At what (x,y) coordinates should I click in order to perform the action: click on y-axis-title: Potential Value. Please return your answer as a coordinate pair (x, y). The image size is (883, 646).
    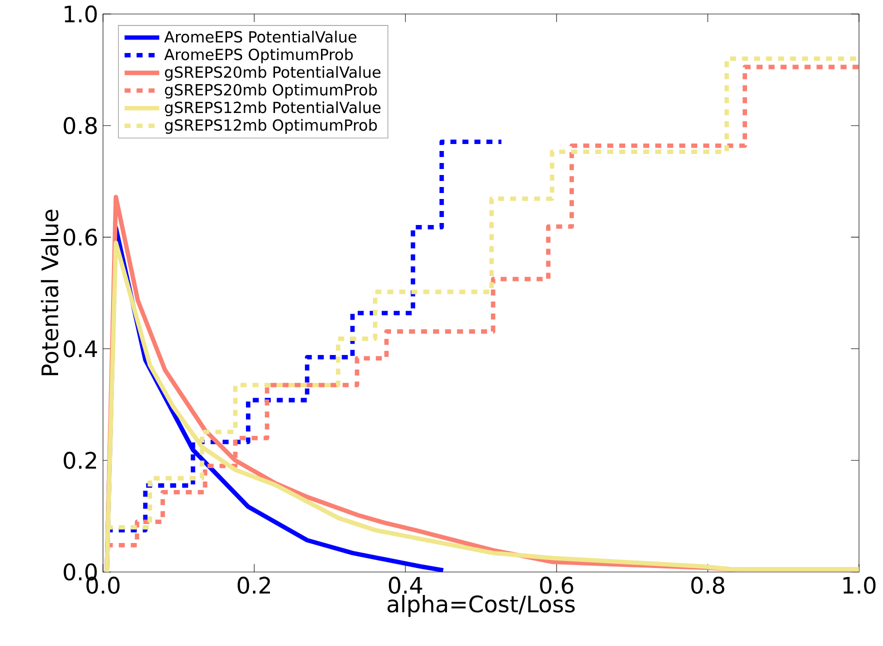
    Looking at the image, I should click on (49, 293).